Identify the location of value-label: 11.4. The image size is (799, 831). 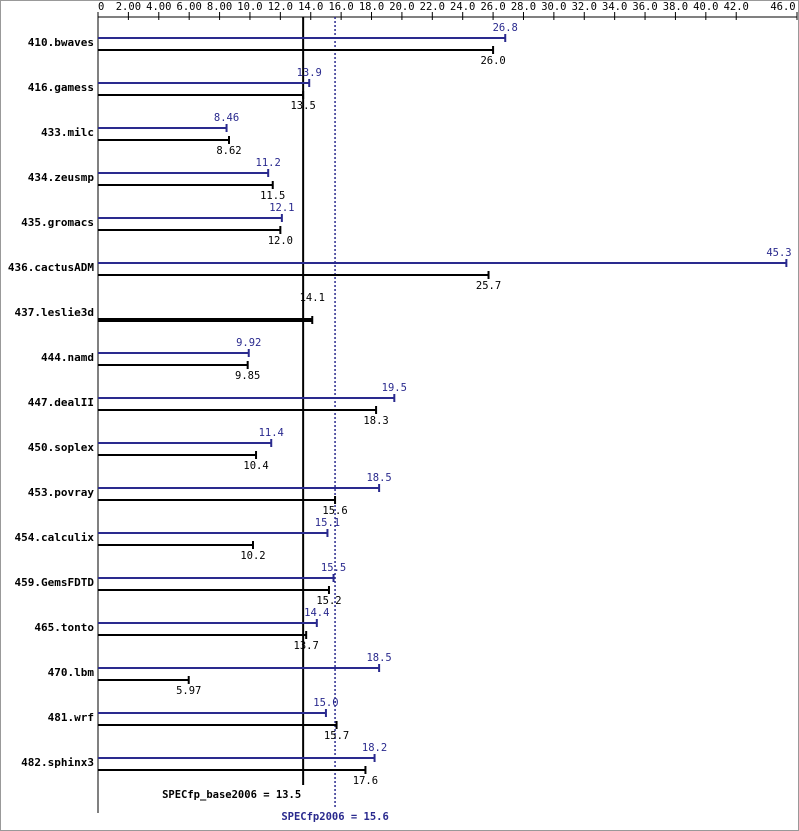
(271, 433).